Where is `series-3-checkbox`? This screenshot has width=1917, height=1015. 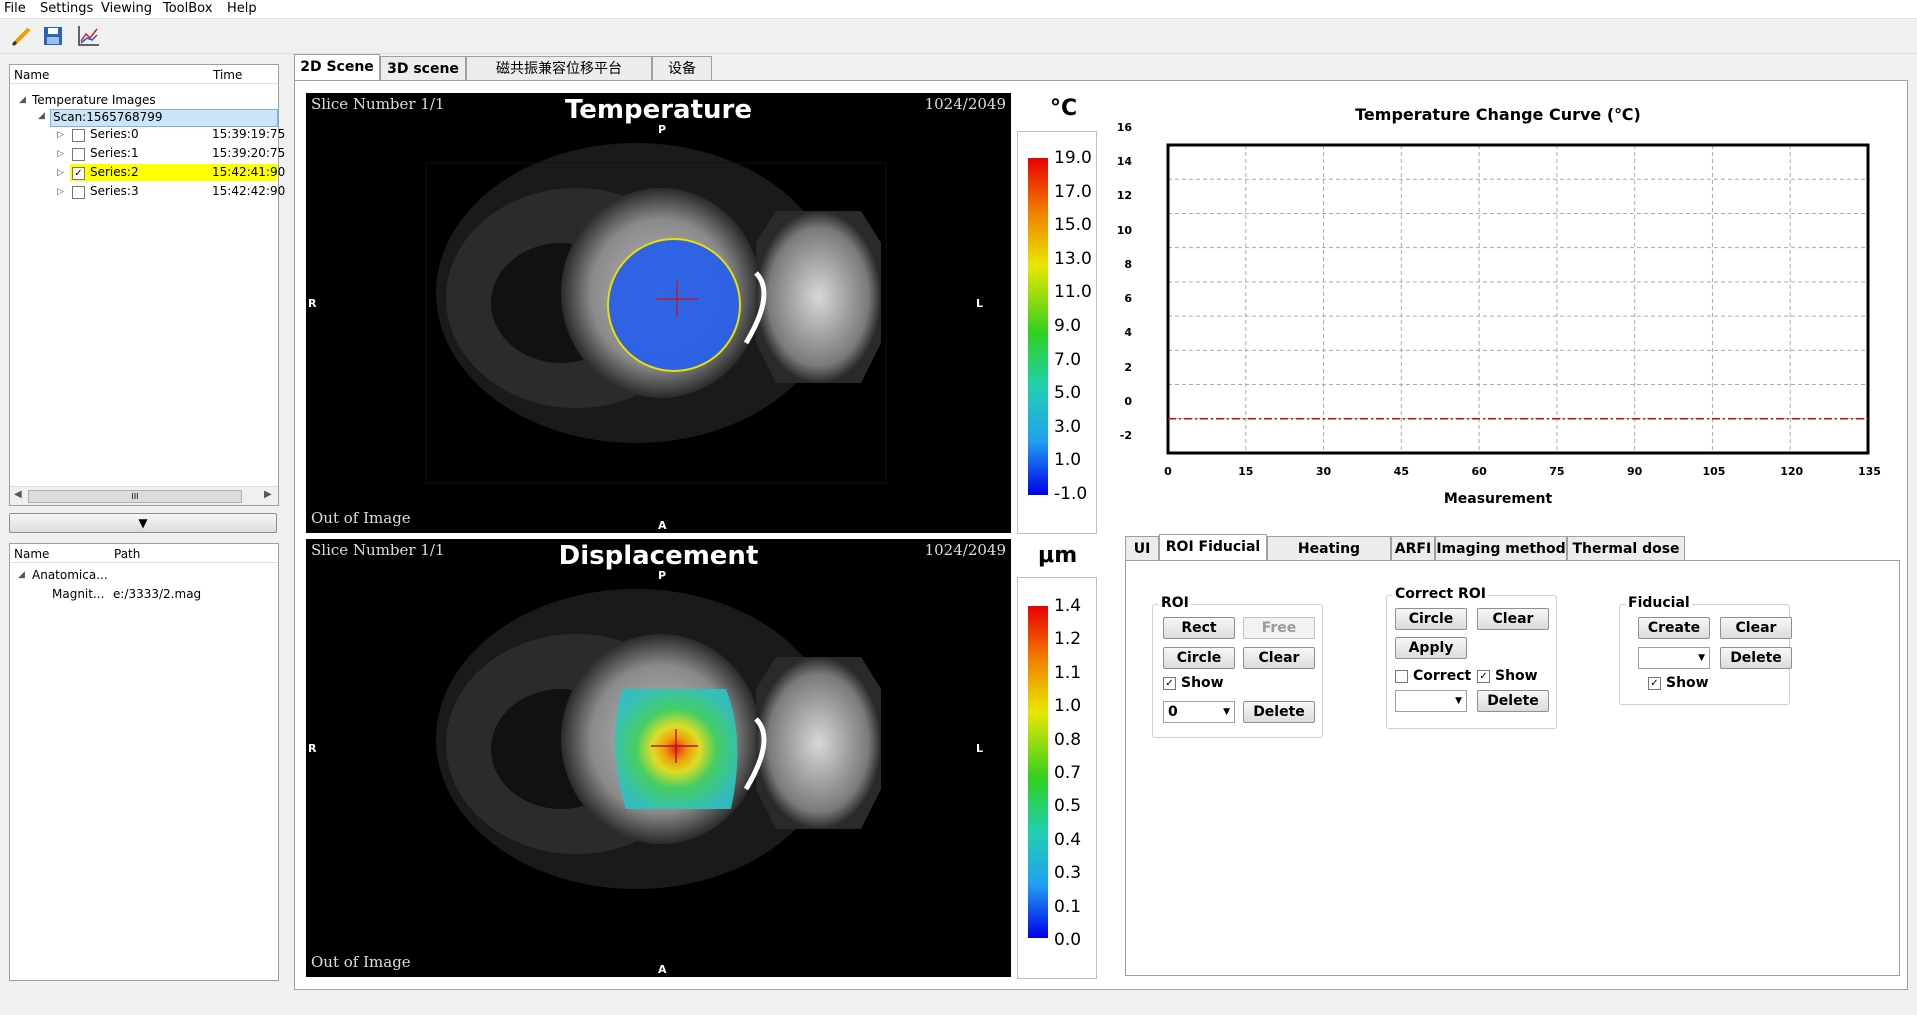
series-3-checkbox is located at coordinates (78, 192).